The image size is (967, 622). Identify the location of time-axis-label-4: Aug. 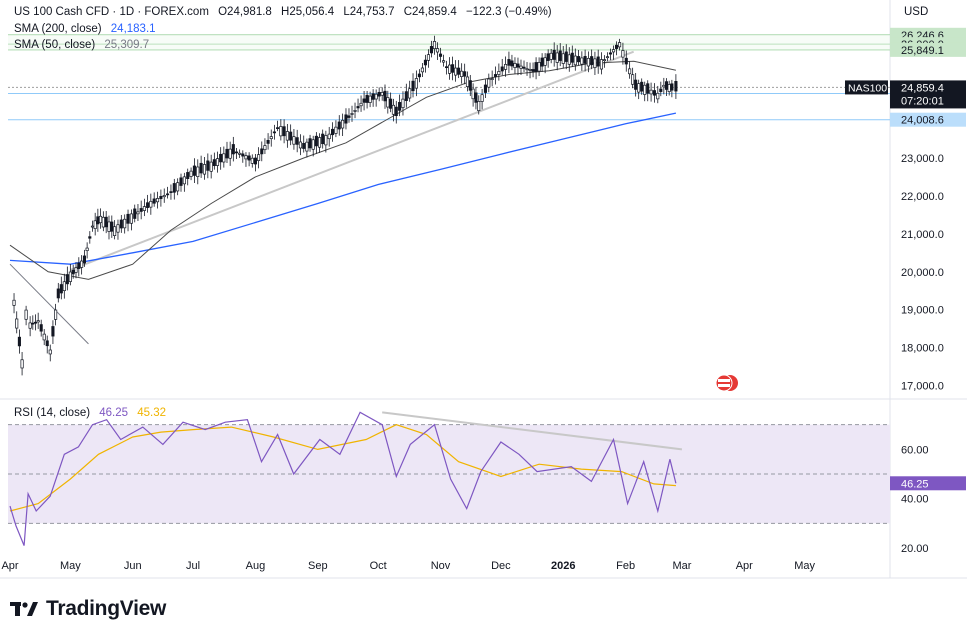
(256, 566).